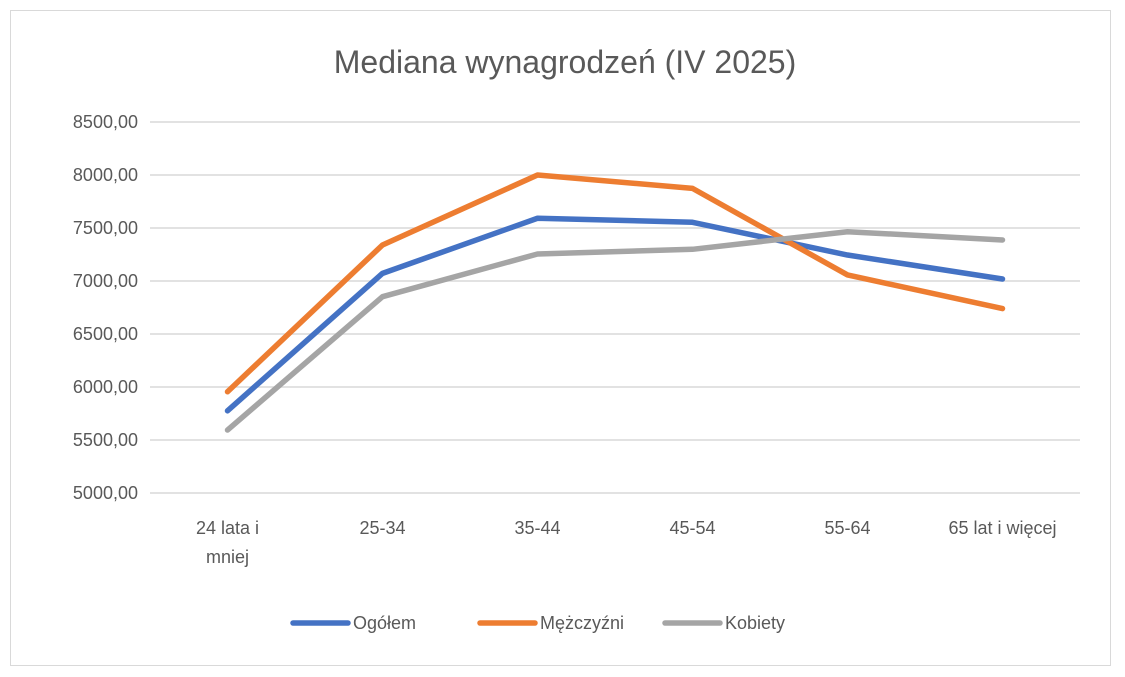  What do you see at coordinates (105, 175) in the screenshot?
I see `y-tick-label: 8000,00` at bounding box center [105, 175].